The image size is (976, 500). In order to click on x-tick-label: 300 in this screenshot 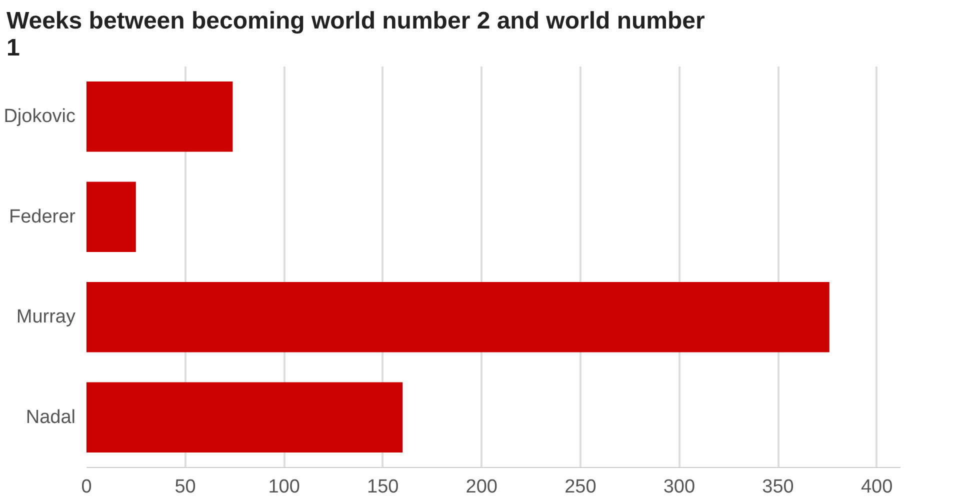, I will do `click(679, 487)`.